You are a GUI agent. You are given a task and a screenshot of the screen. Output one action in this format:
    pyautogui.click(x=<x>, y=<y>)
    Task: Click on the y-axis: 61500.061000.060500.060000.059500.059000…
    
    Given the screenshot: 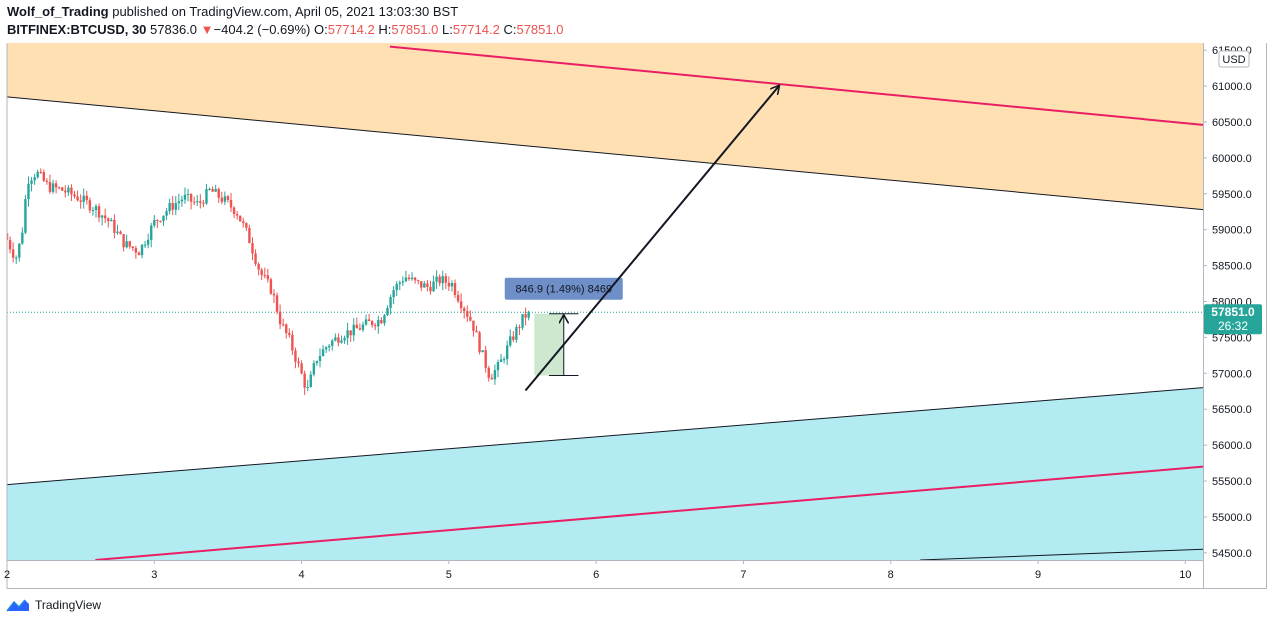 What is the action you would take?
    pyautogui.click(x=1227, y=302)
    